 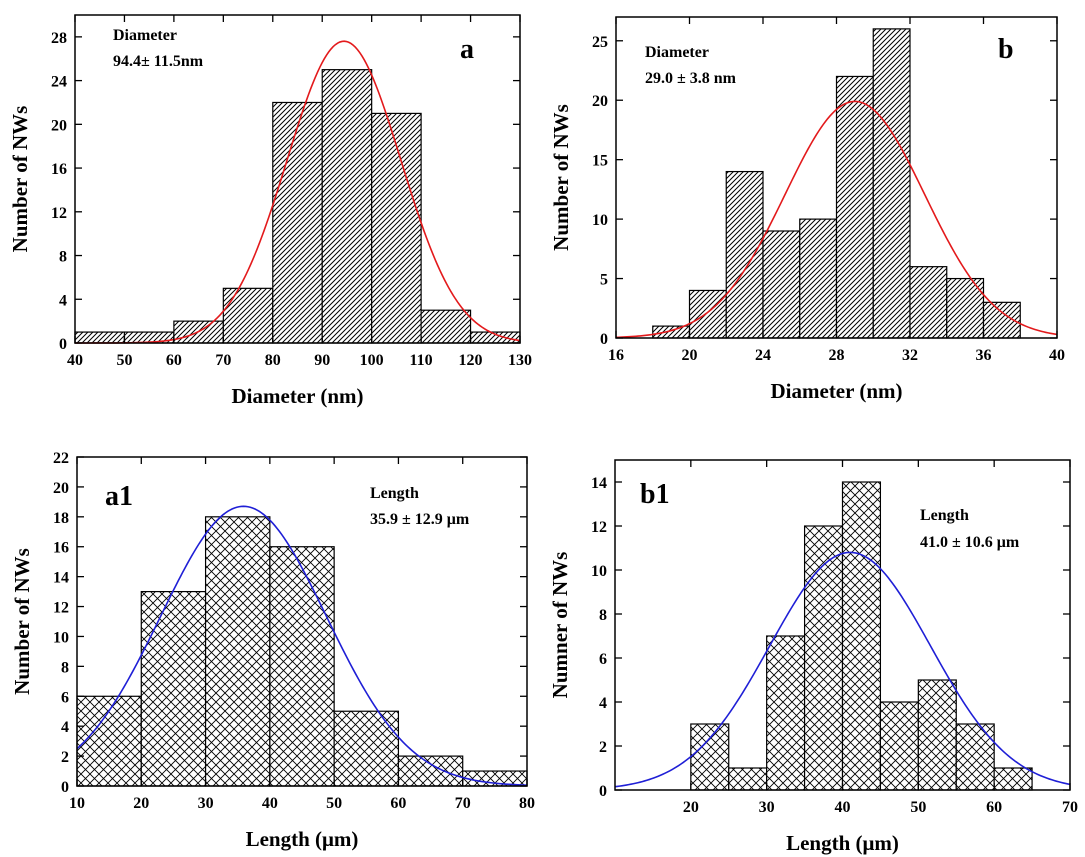 I want to click on x-tick-label: 100, so click(x=372, y=360).